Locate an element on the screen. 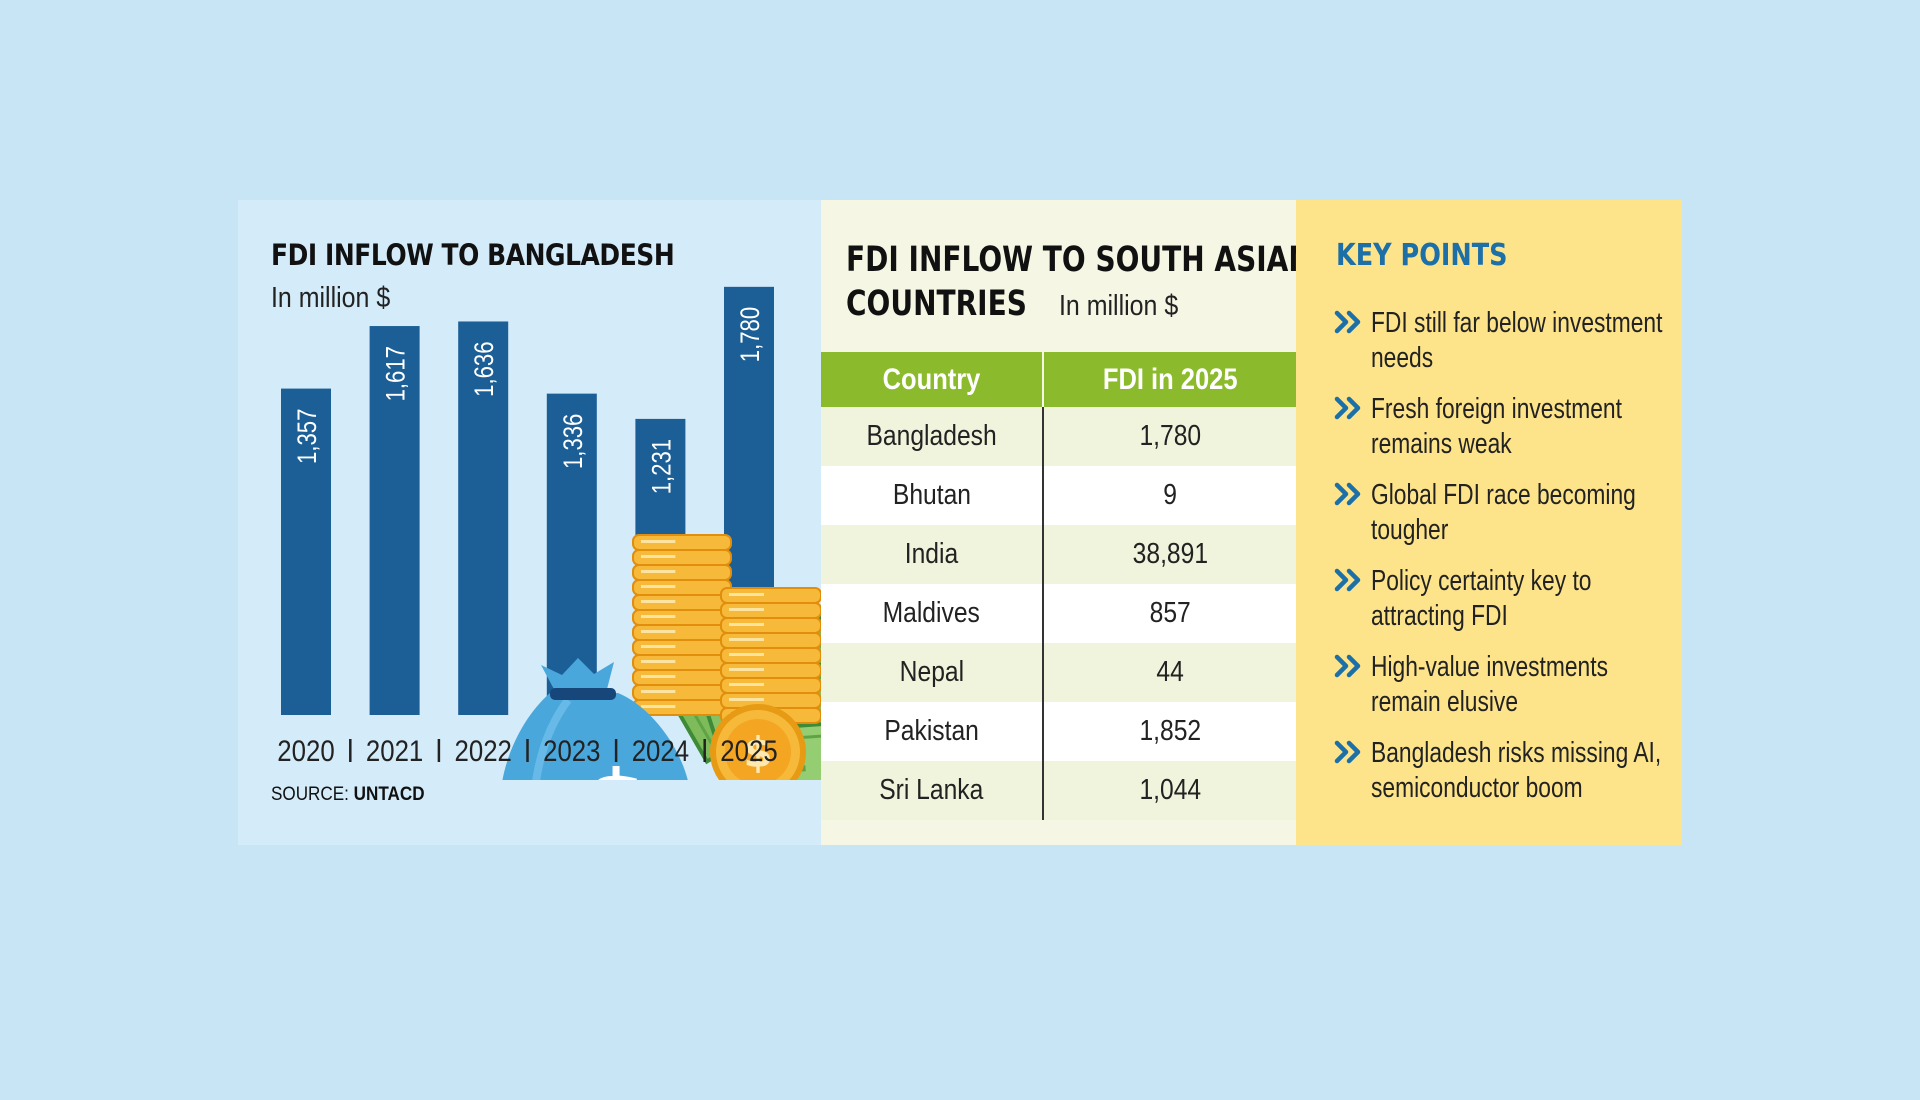  key-point-text: FDI still far below investment needs is located at coordinates (1517, 340).